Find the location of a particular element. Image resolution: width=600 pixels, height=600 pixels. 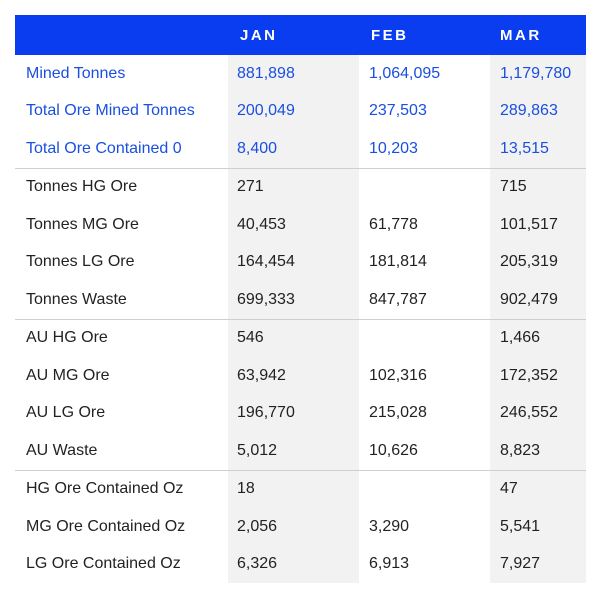

cell-jan: 699,333 is located at coordinates (293, 300).